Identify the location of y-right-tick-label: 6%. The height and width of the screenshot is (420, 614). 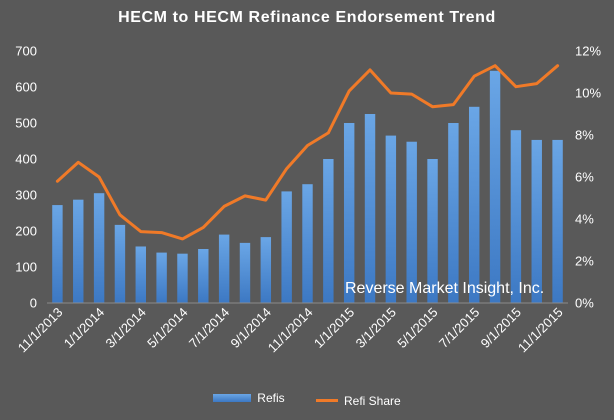
(584, 177).